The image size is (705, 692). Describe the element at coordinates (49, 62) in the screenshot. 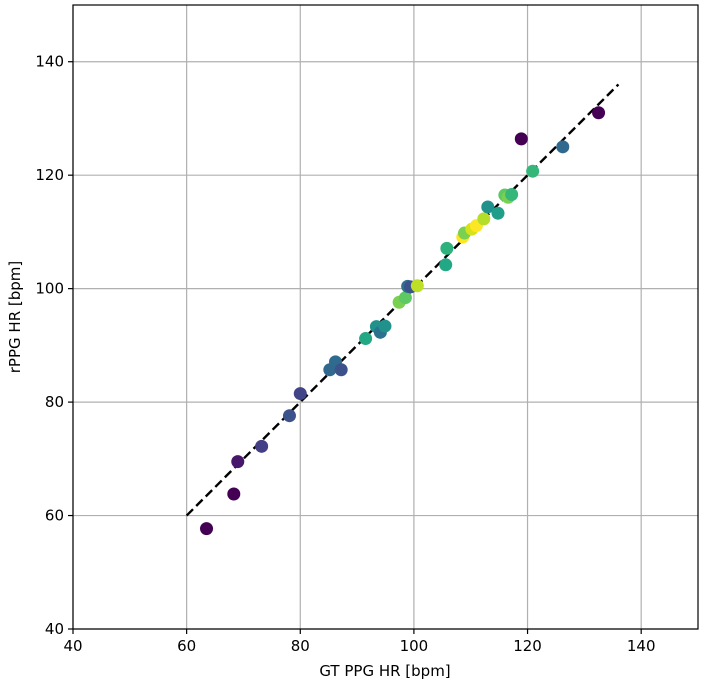

I see `y-tick-label: 140` at that location.